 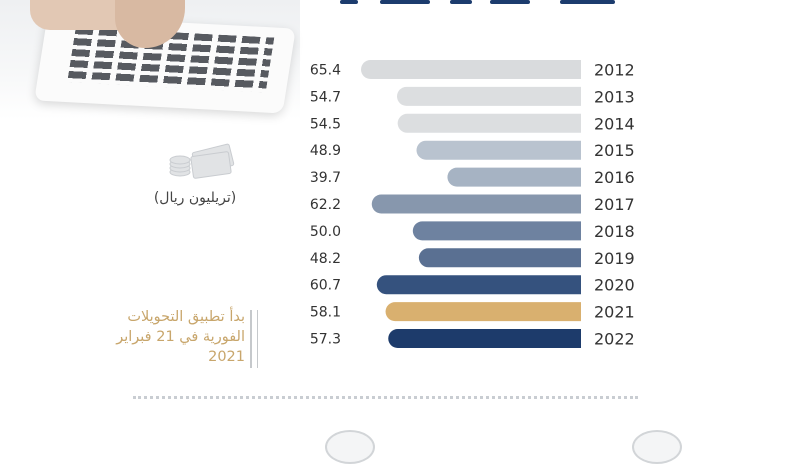 What do you see at coordinates (614, 258) in the screenshot?
I see `year-label: 2019` at bounding box center [614, 258].